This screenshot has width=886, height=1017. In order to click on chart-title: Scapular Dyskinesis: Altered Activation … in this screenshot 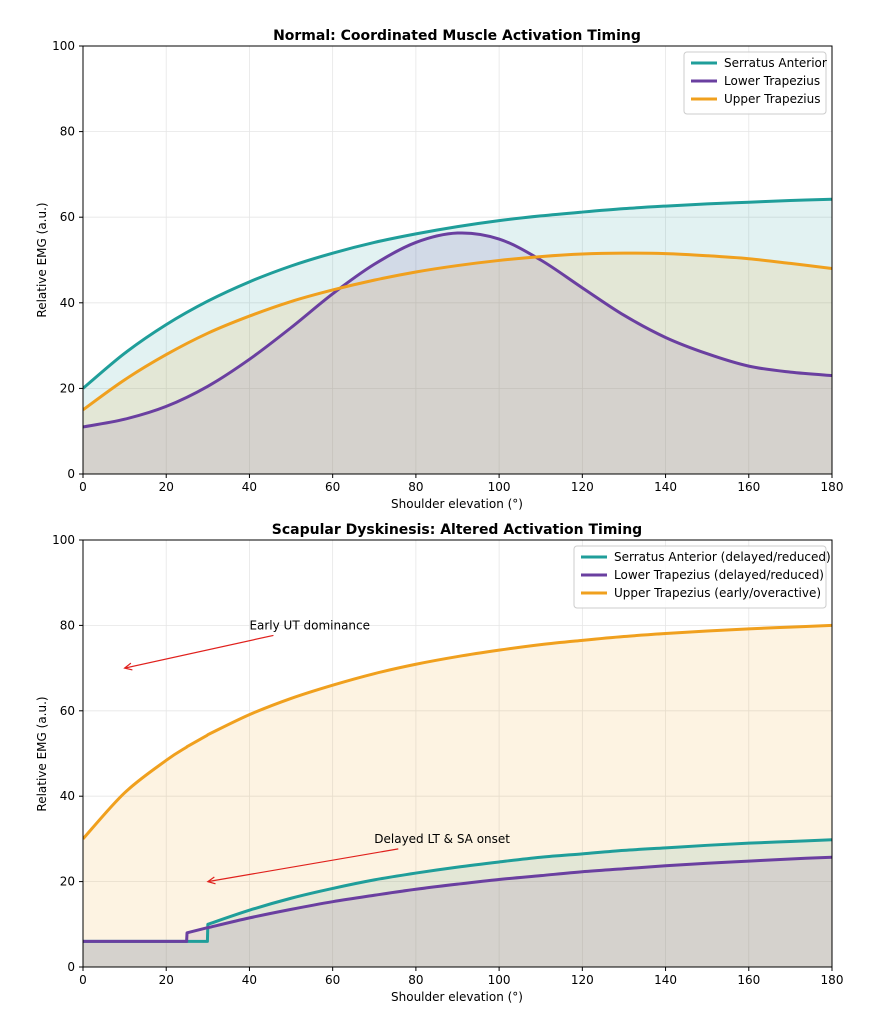, I will do `click(457, 530)`.